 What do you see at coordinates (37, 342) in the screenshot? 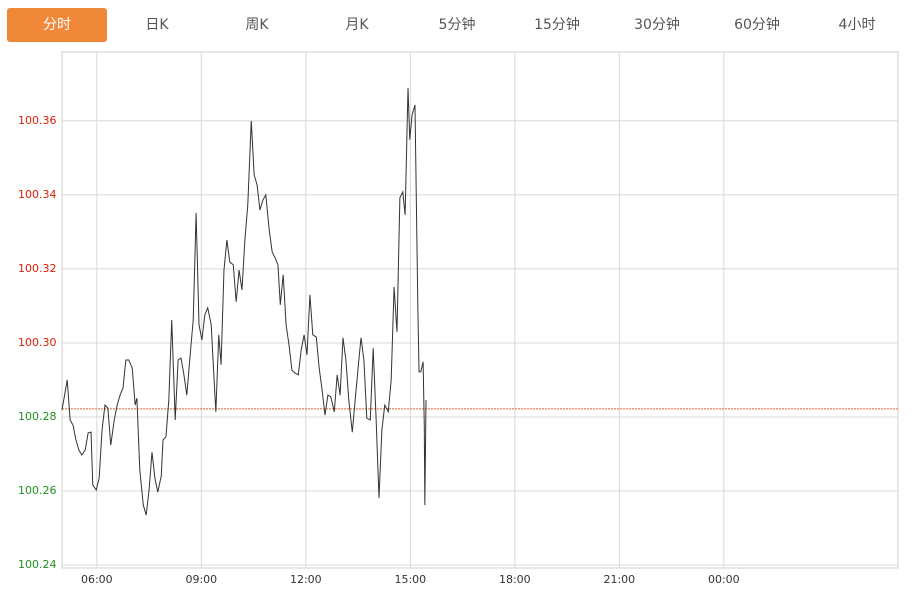
I see `y-tick-label: 100.30` at bounding box center [37, 342].